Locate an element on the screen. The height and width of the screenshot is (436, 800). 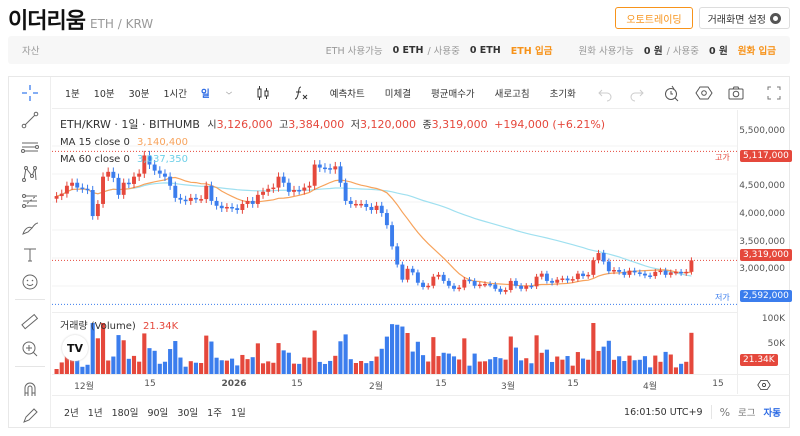
eth-inuse-value: 0 ETH is located at coordinates (485, 50).